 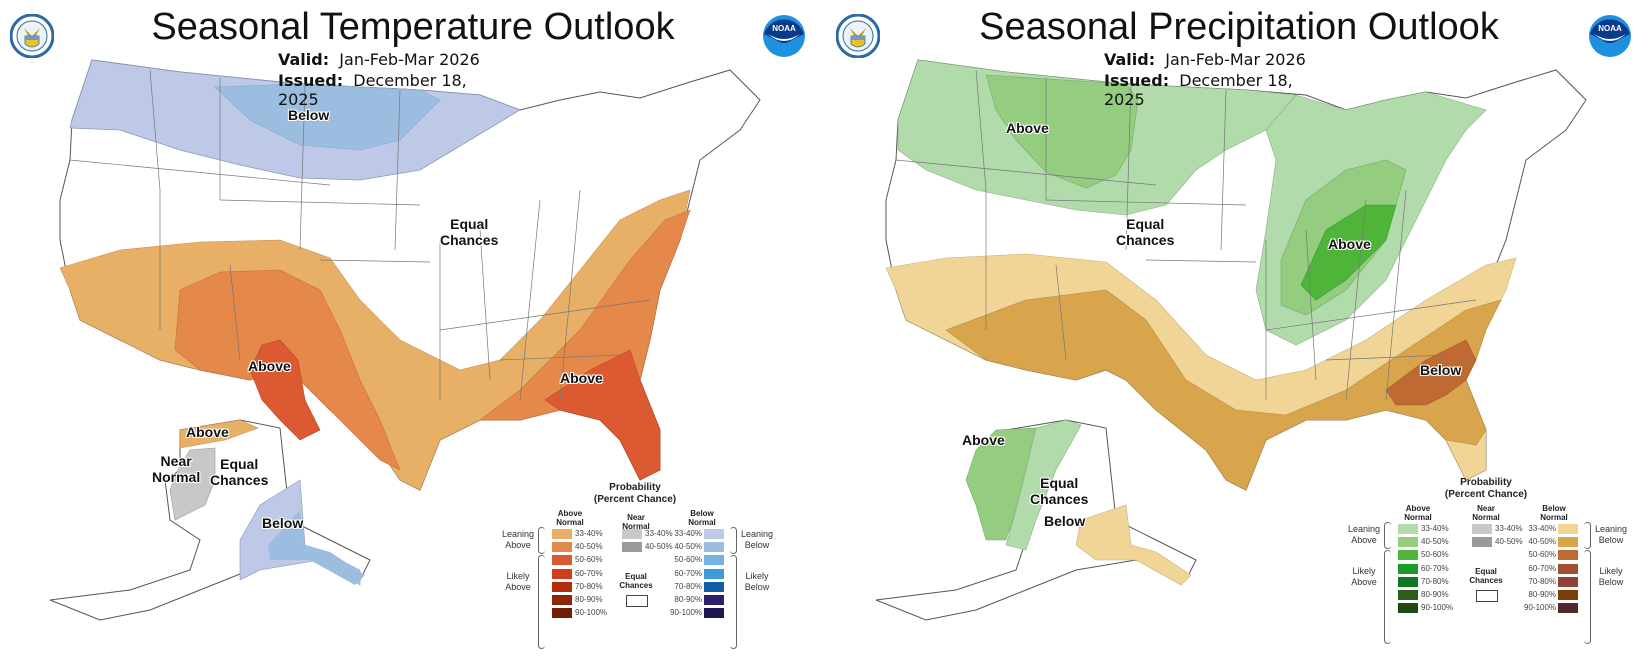 What do you see at coordinates (591, 613) in the screenshot?
I see `legend-range-above: 90-100%` at bounding box center [591, 613].